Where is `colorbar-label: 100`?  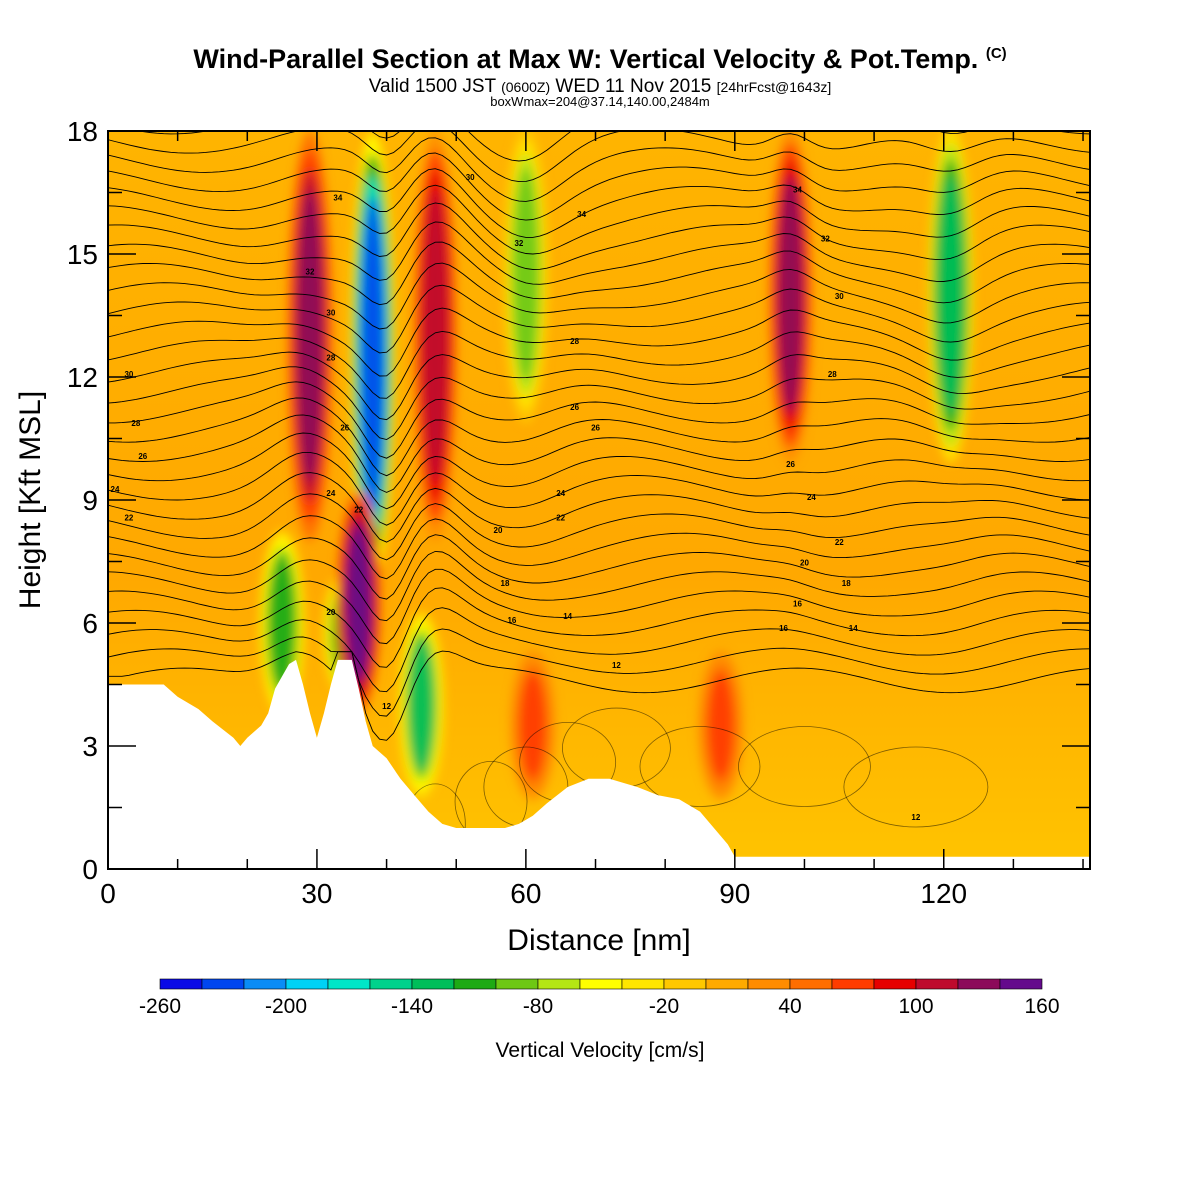
colorbar-label: 100 is located at coordinates (915, 1006).